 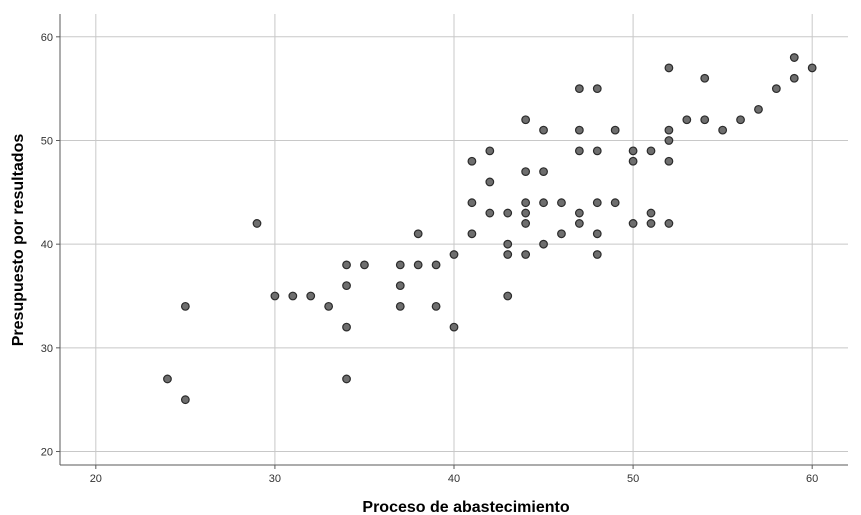 What do you see at coordinates (812, 479) in the screenshot?
I see `x-tick-label: 60` at bounding box center [812, 479].